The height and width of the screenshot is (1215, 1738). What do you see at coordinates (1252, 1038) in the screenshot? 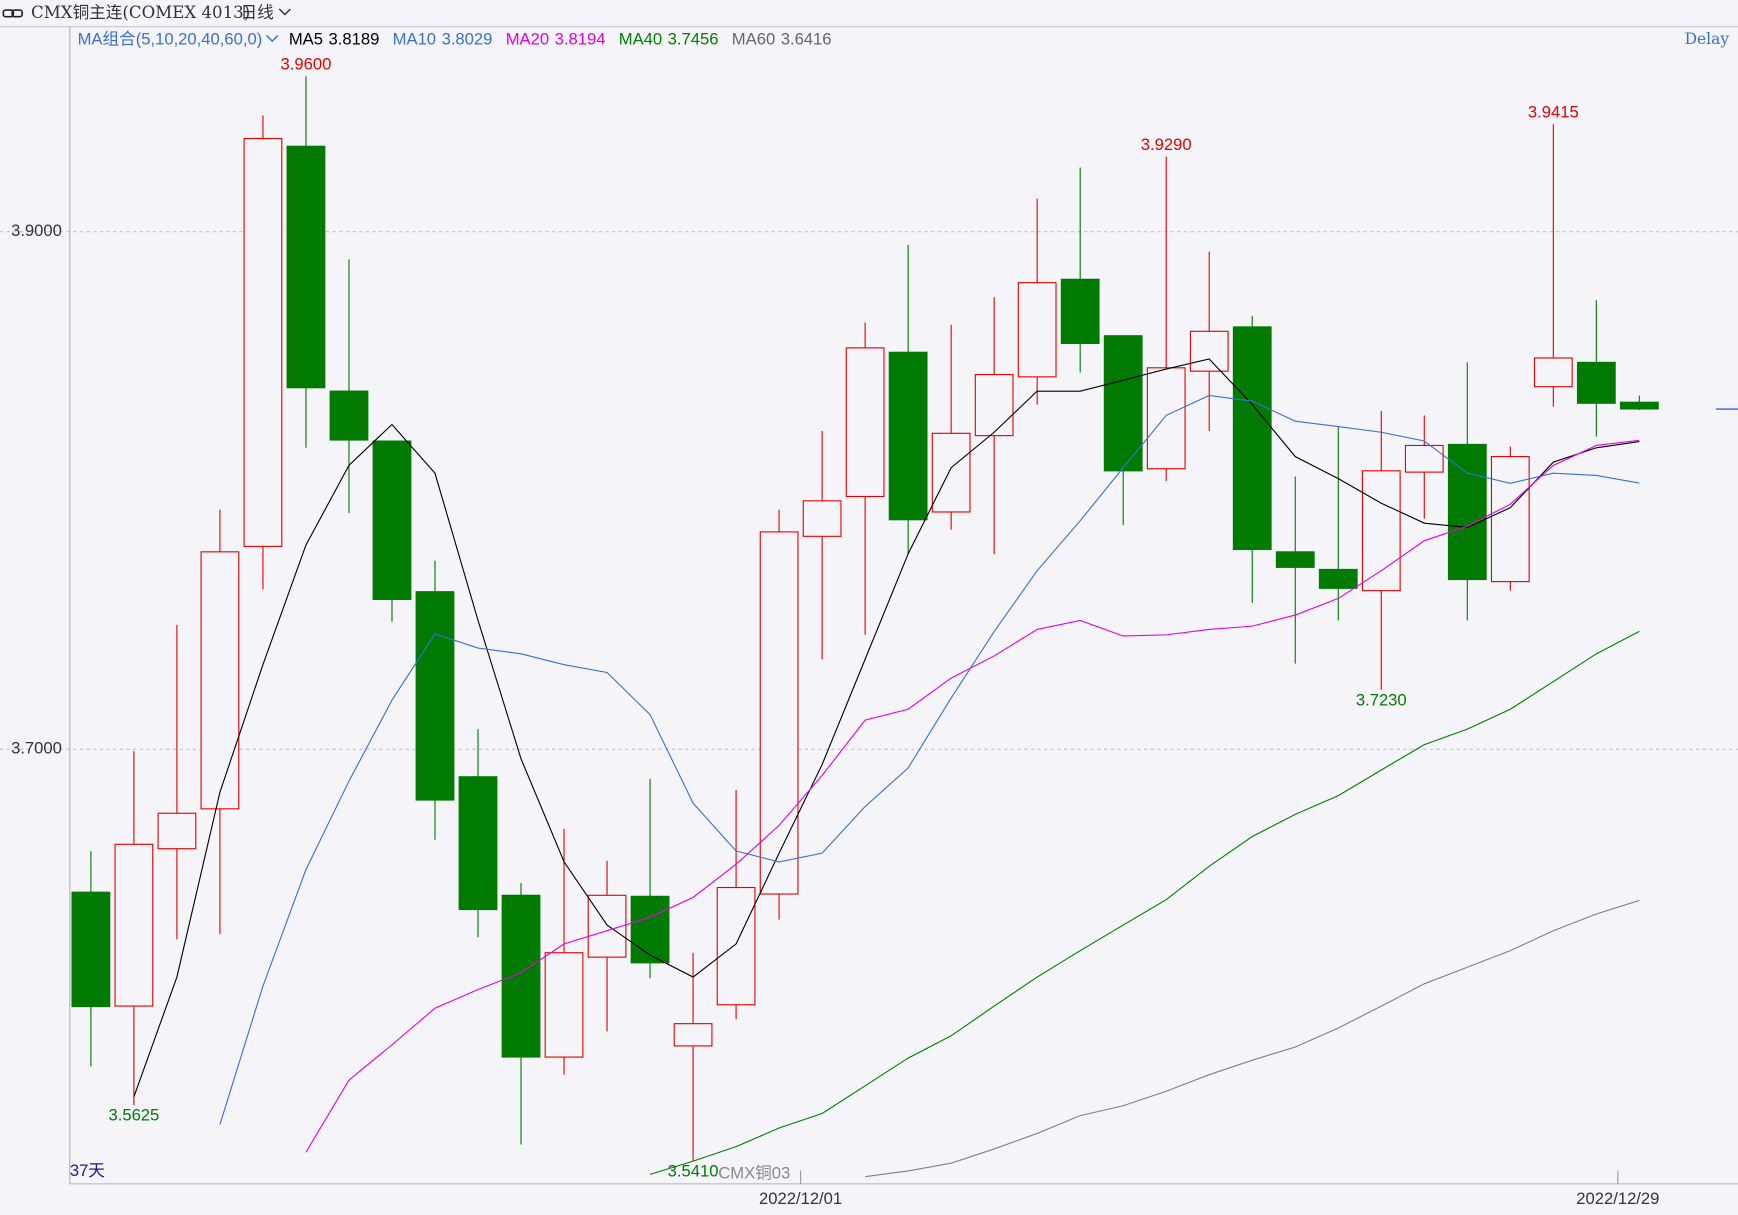
I see `ma-line` at bounding box center [1252, 1038].